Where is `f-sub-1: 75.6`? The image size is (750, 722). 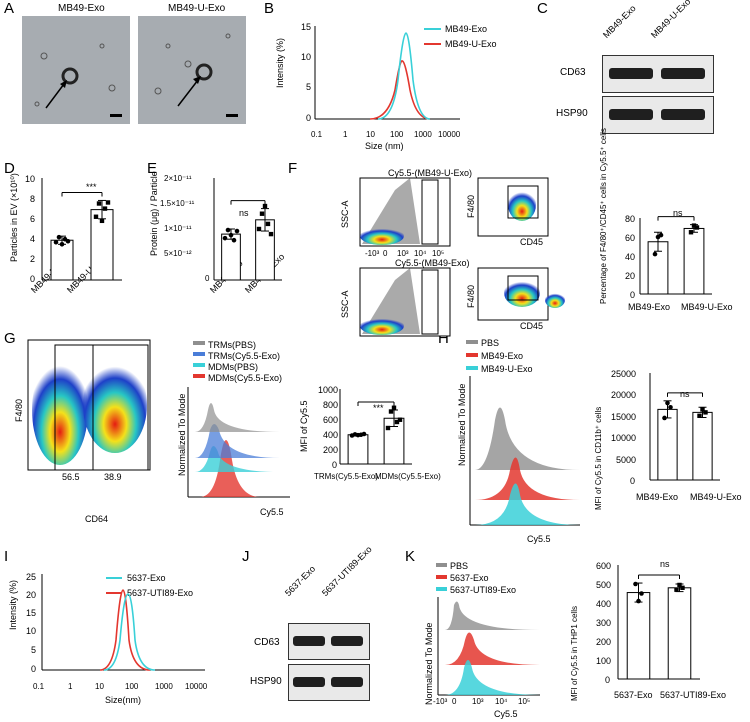 f-sub-1: 75.6 is located at coordinates (498, 196).